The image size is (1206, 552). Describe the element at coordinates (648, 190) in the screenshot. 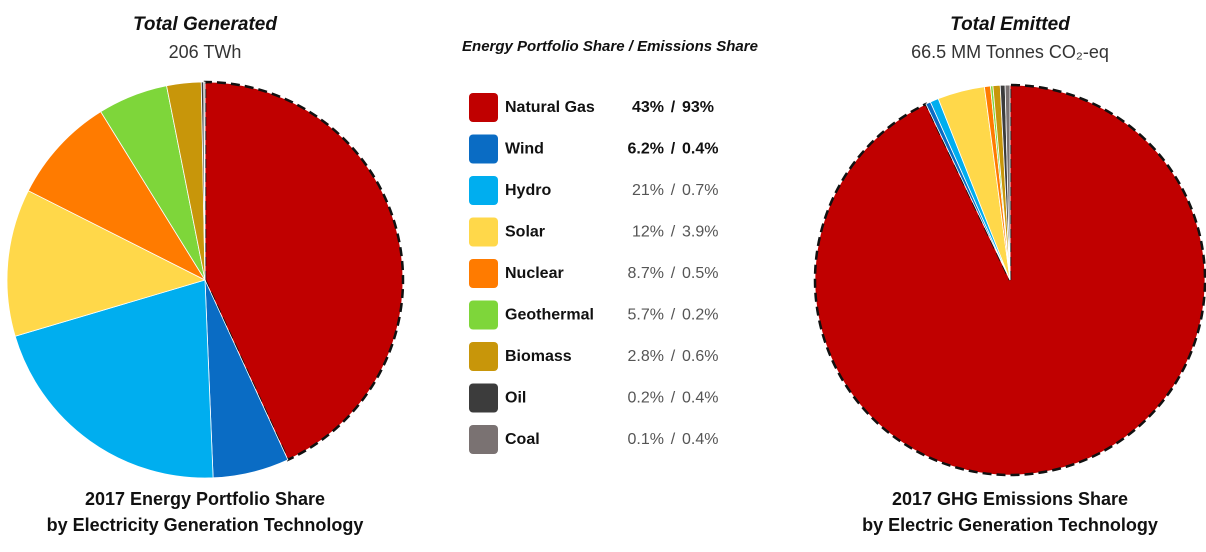

I see `legend-value: 21%` at that location.